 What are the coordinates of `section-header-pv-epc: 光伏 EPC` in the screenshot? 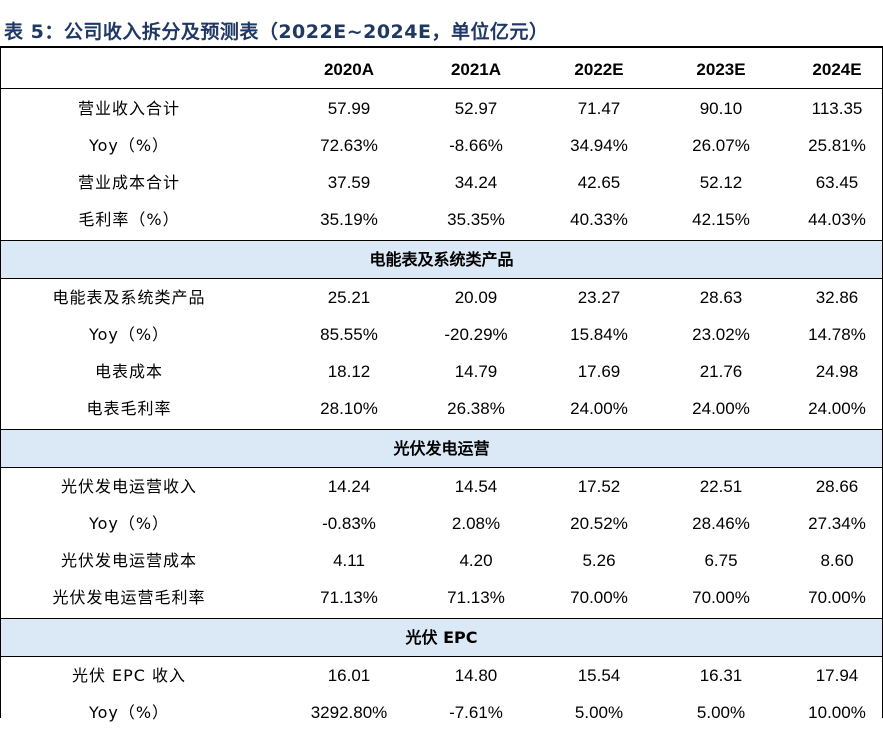 It's located at (441, 637).